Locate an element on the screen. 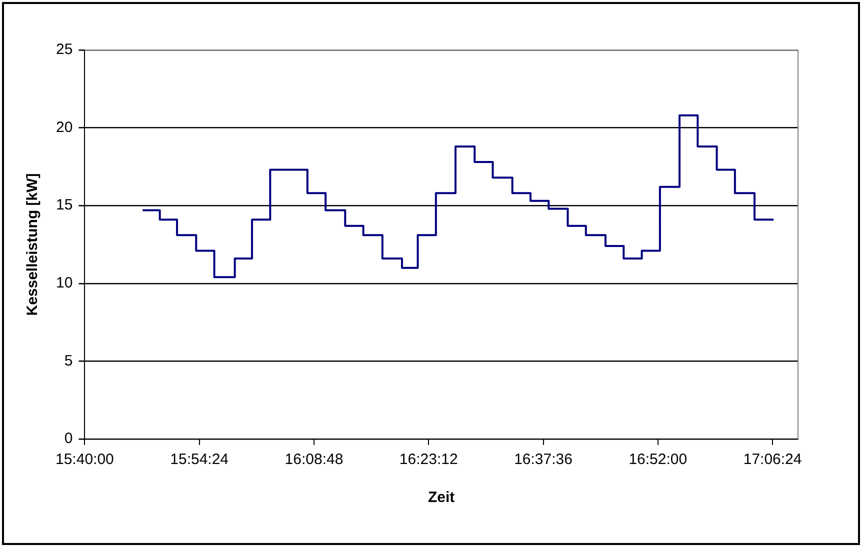 The height and width of the screenshot is (547, 862). x-tick-label: 16:08:48 is located at coordinates (314, 459).